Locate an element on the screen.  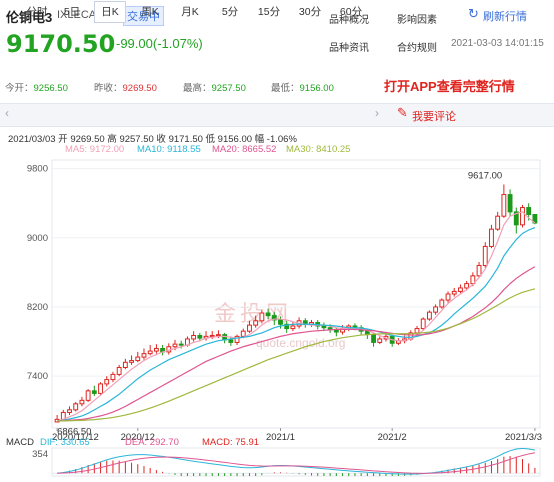
macd-dea-label: DEA: 292.70 is located at coordinates (152, 442).